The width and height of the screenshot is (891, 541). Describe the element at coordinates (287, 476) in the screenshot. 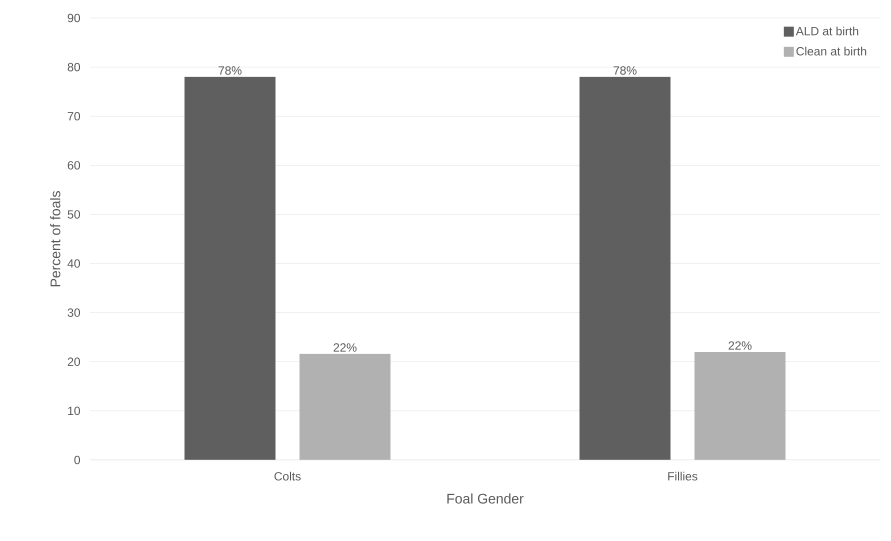

I see `x-tick-label: Colts` at that location.